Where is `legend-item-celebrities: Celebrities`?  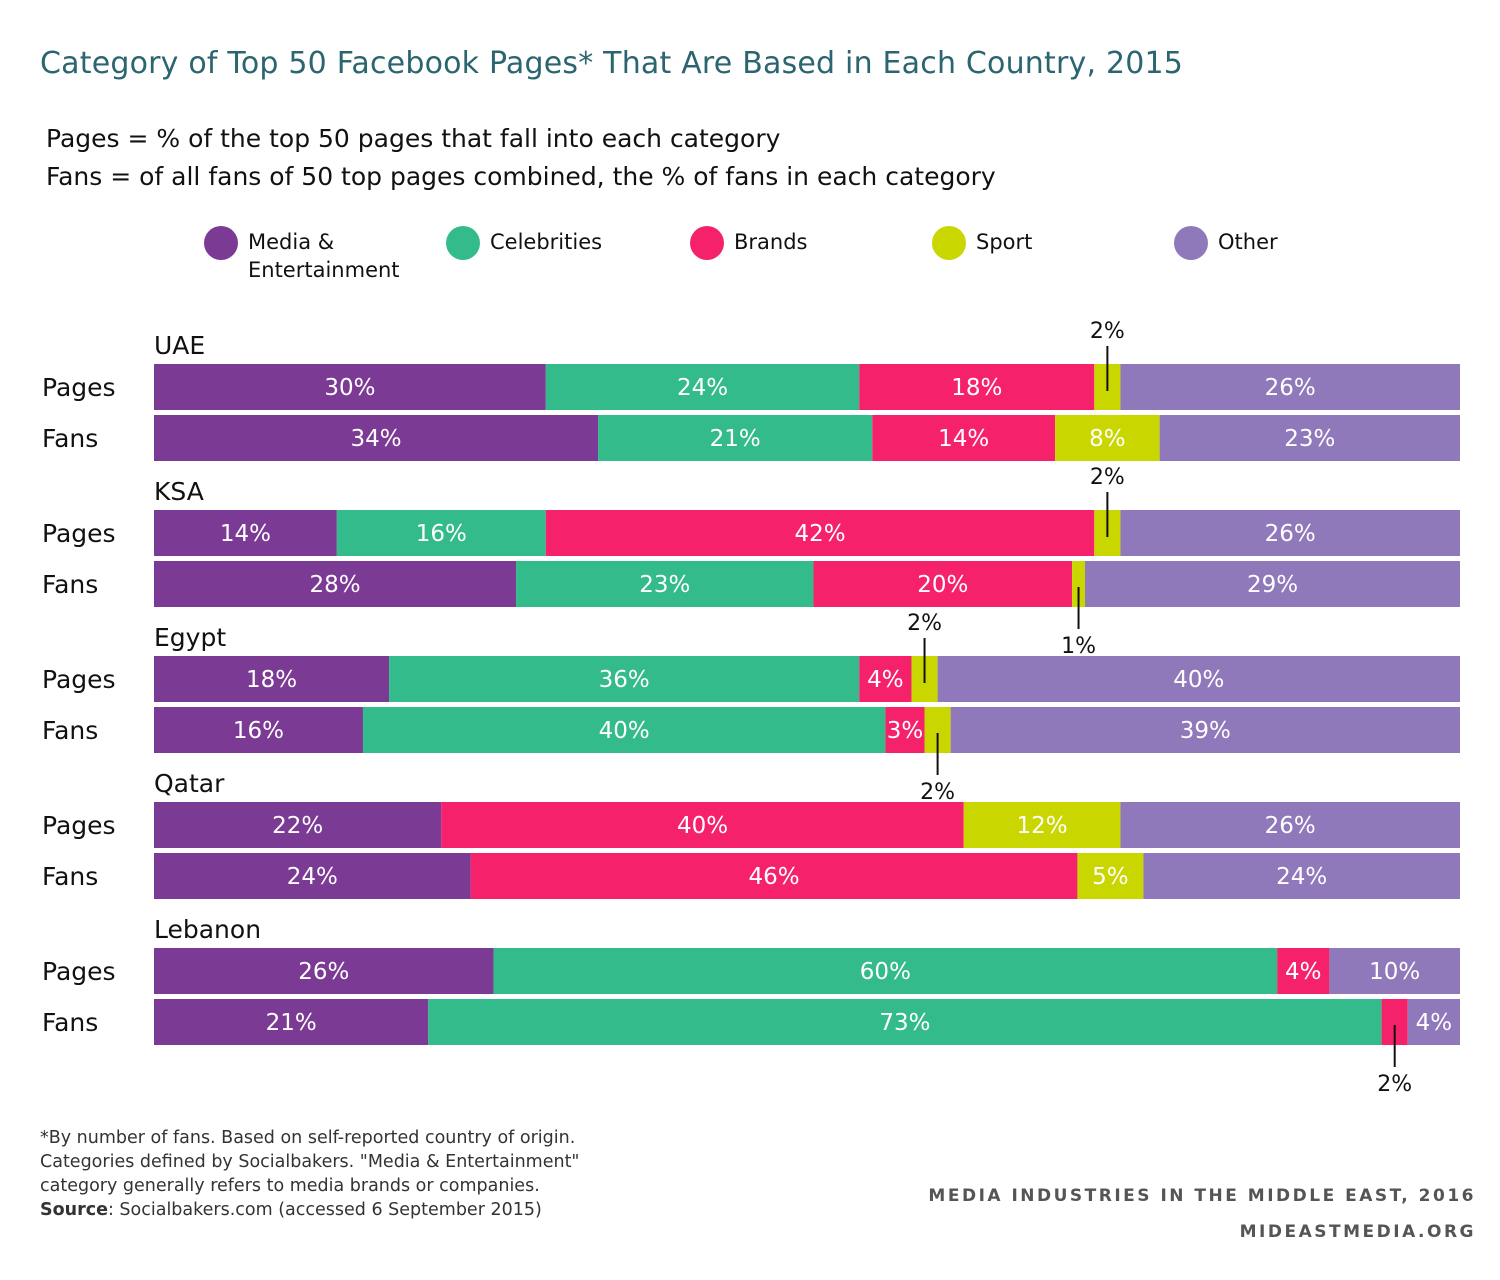 legend-item-celebrities: Celebrities is located at coordinates (524, 243).